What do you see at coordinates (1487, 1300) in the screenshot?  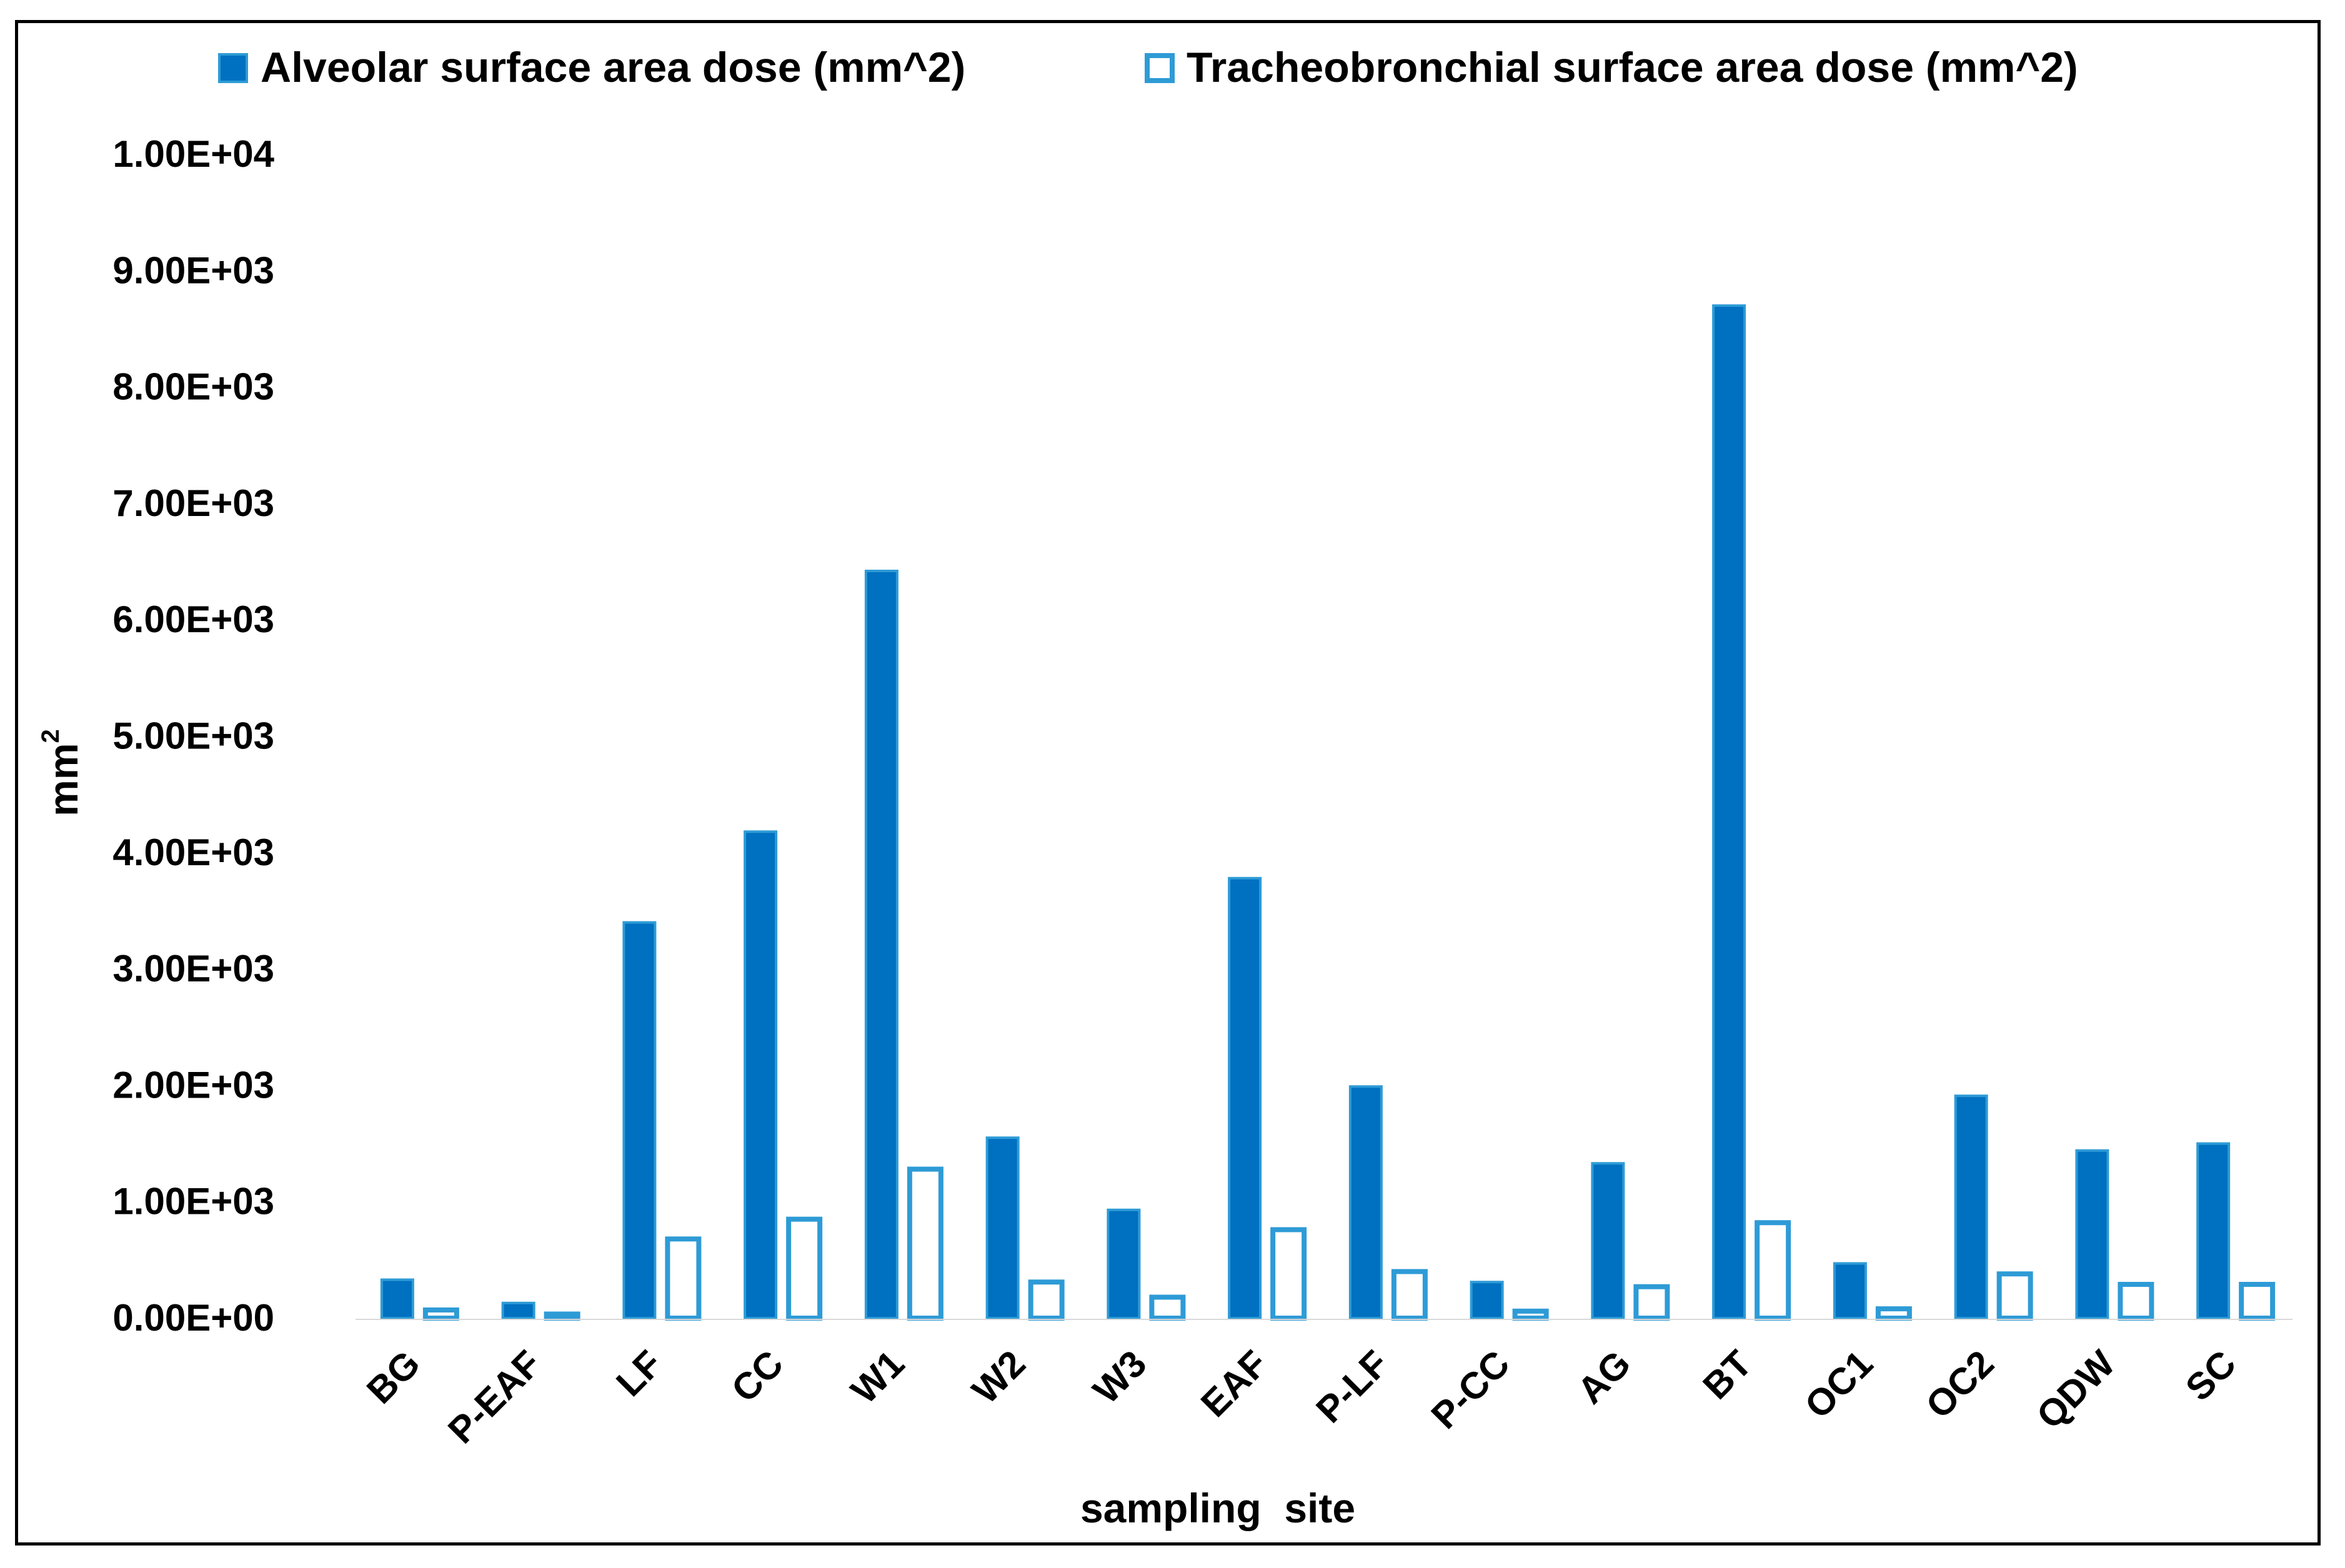 I see `bar-alveolar-p-cc` at bounding box center [1487, 1300].